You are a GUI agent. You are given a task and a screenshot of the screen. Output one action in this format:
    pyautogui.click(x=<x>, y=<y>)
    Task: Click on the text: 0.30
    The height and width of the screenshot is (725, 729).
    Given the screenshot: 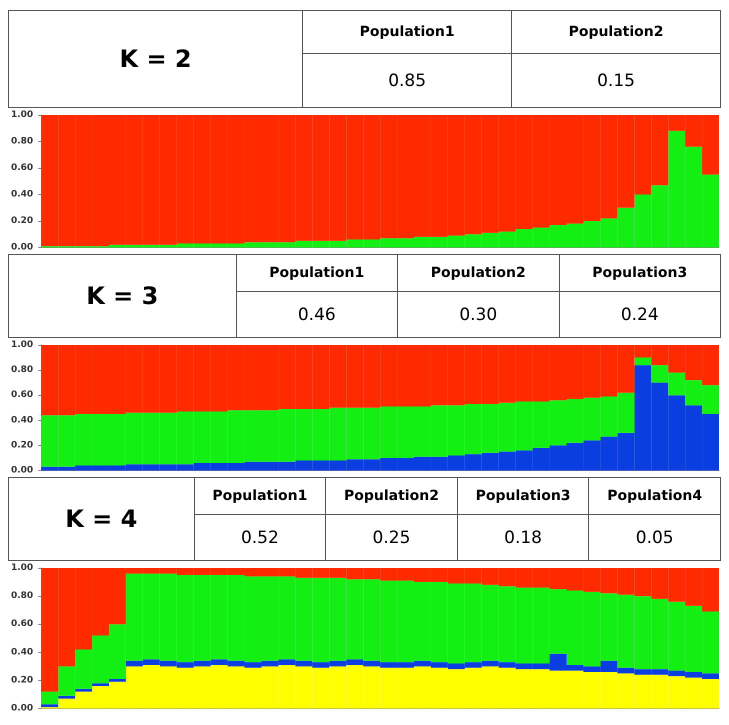 What is the action you would take?
    pyautogui.click(x=478, y=314)
    